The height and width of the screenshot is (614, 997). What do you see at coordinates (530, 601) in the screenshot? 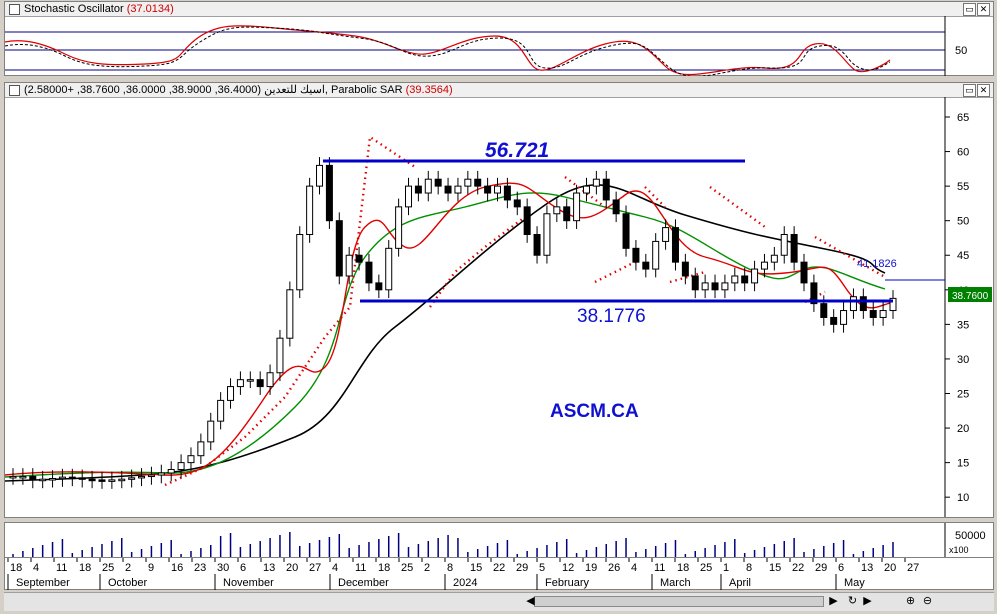
I see `scroll-left-icon: ◀` at bounding box center [530, 601].